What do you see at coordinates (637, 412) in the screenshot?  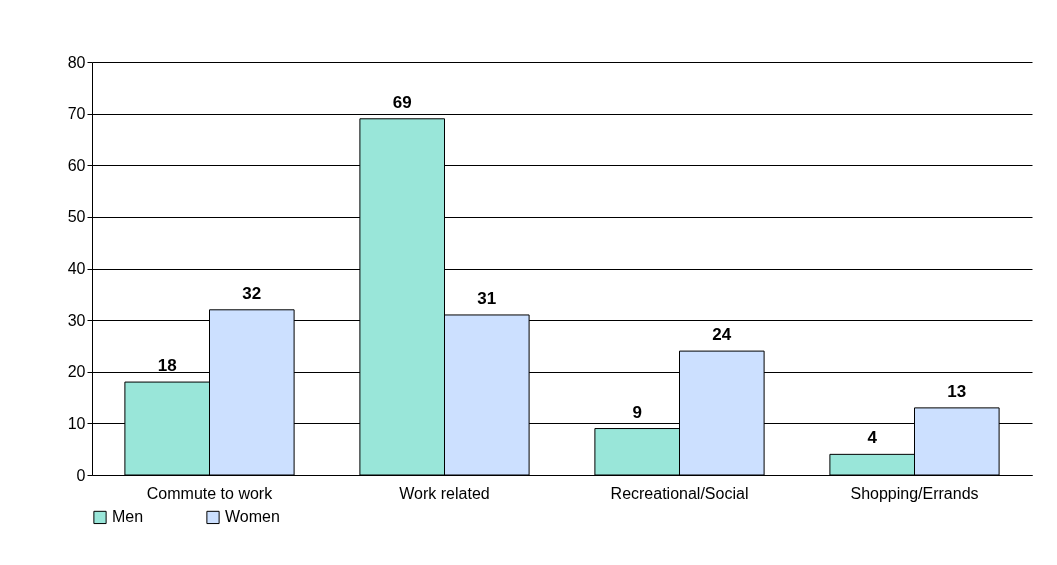 I see `data-label: 9` at bounding box center [637, 412].